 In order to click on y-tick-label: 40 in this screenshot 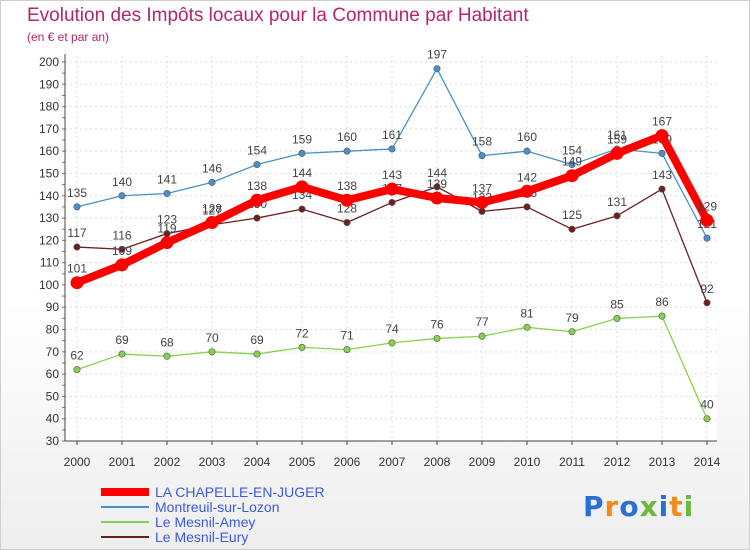, I will do `click(53, 419)`.